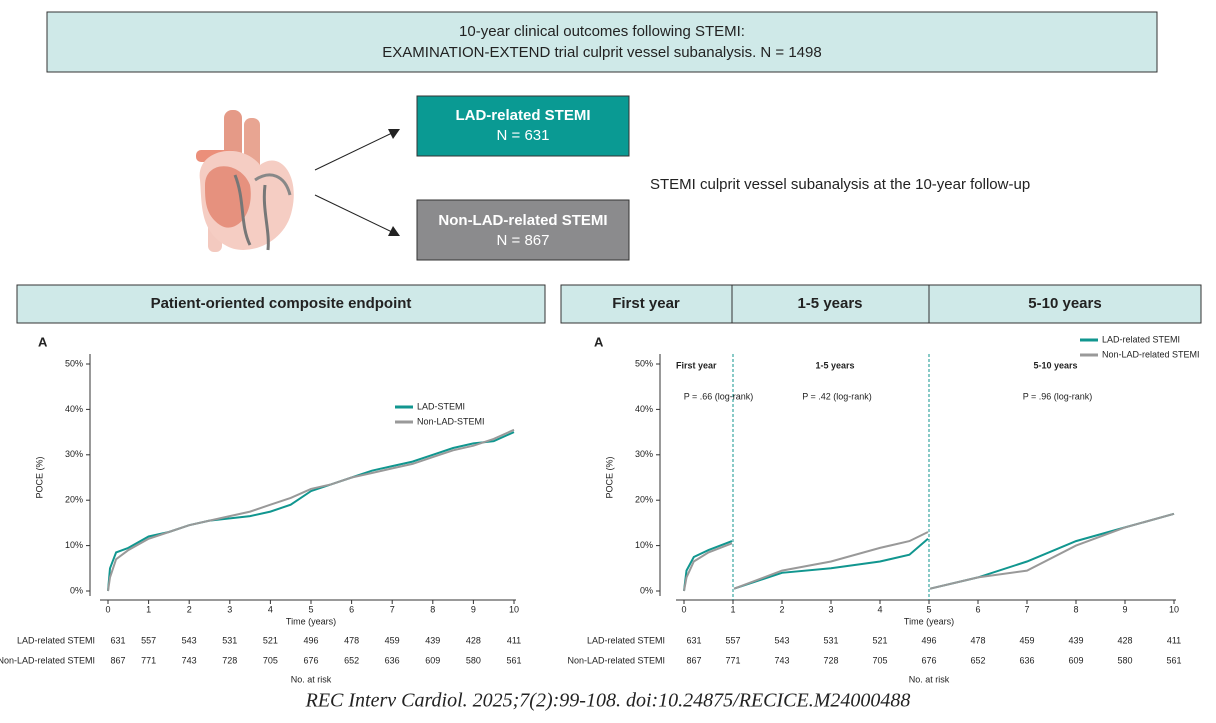 The image size is (1216, 723). Describe the element at coordinates (834, 365) in the screenshot. I see `period-label: 1-5 years` at that location.